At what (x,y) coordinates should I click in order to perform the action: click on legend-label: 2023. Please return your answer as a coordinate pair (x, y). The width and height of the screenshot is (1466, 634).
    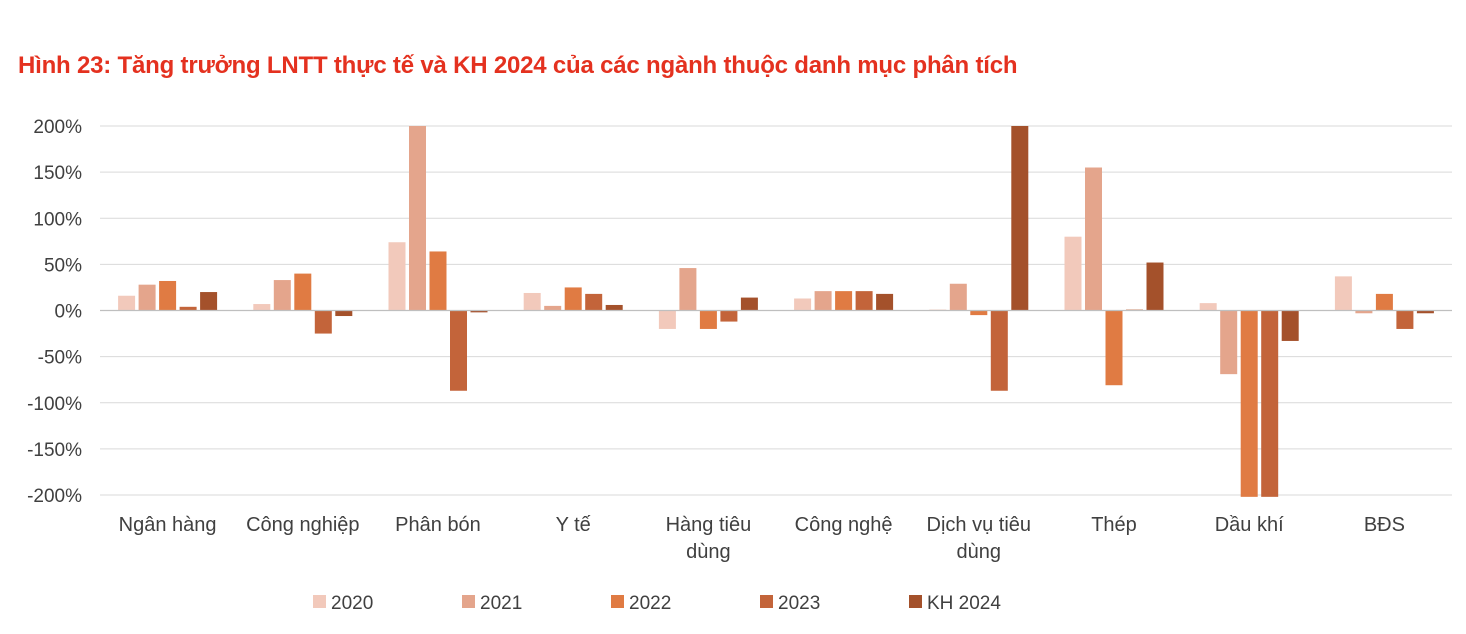
    Looking at the image, I should click on (799, 603).